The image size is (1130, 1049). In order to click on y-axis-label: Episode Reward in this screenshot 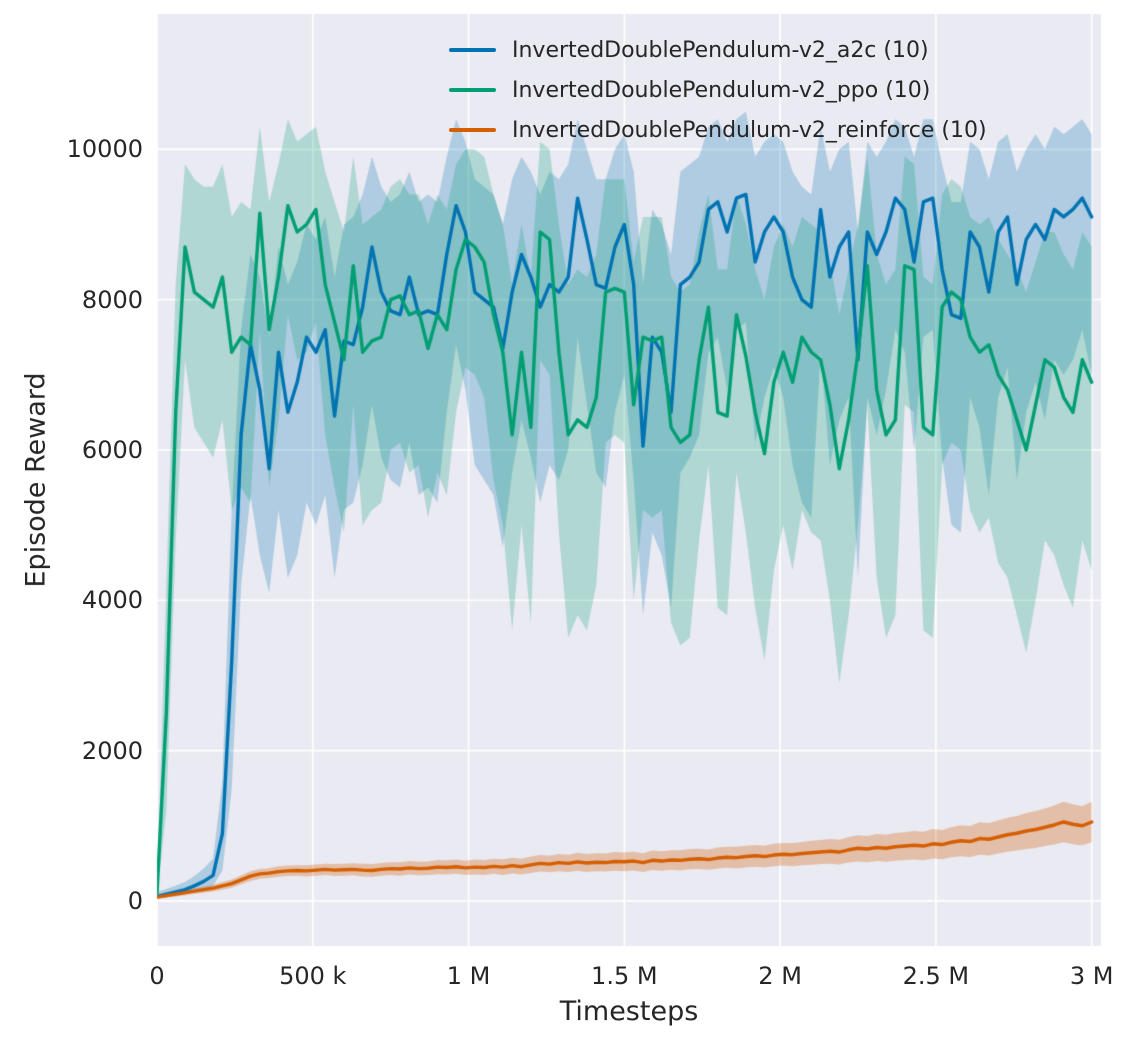, I will do `click(36, 480)`.